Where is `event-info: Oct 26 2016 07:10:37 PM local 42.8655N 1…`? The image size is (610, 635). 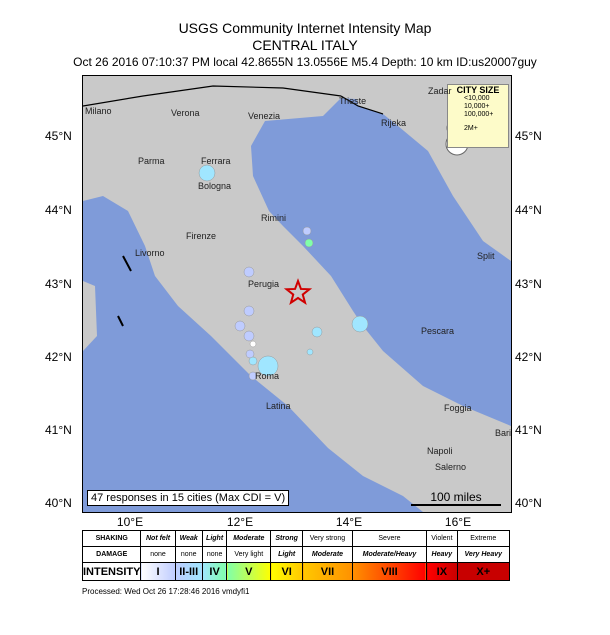
event-info: Oct 26 2016 07:10:37 PM local 42.8655N 1… is located at coordinates (305, 62).